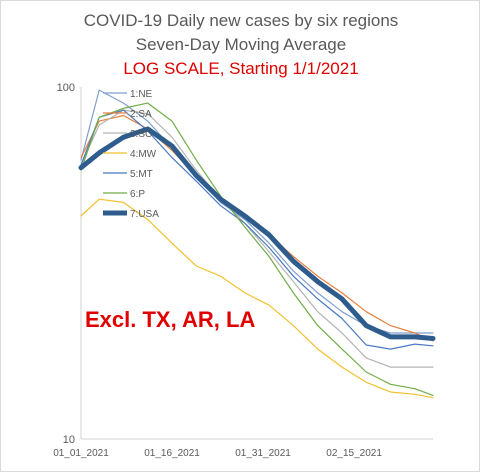 Image resolution: width=480 pixels, height=472 pixels. What do you see at coordinates (141, 94) in the screenshot?
I see `legend-entry: 1:NE` at bounding box center [141, 94].